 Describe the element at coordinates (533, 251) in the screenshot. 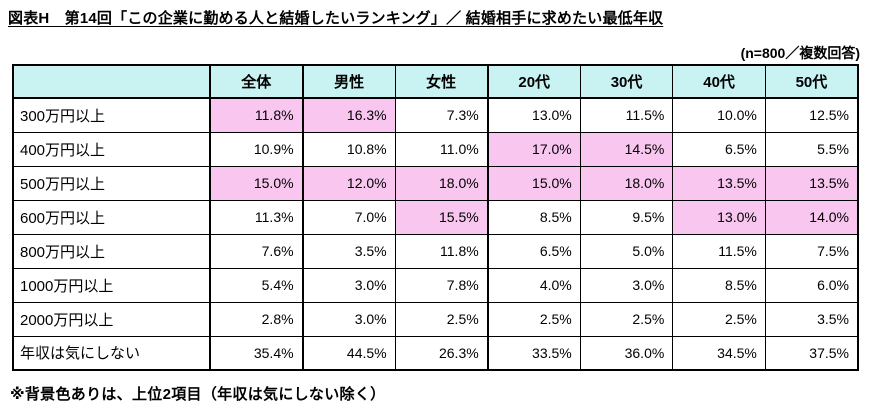

I see `value-cell-4-3: 6.5%` at that location.